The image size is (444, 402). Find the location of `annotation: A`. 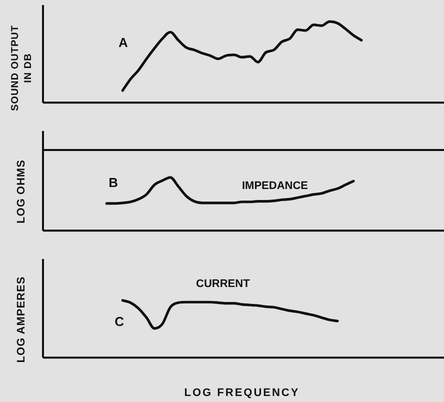

annotation: A is located at coordinates (123, 42).